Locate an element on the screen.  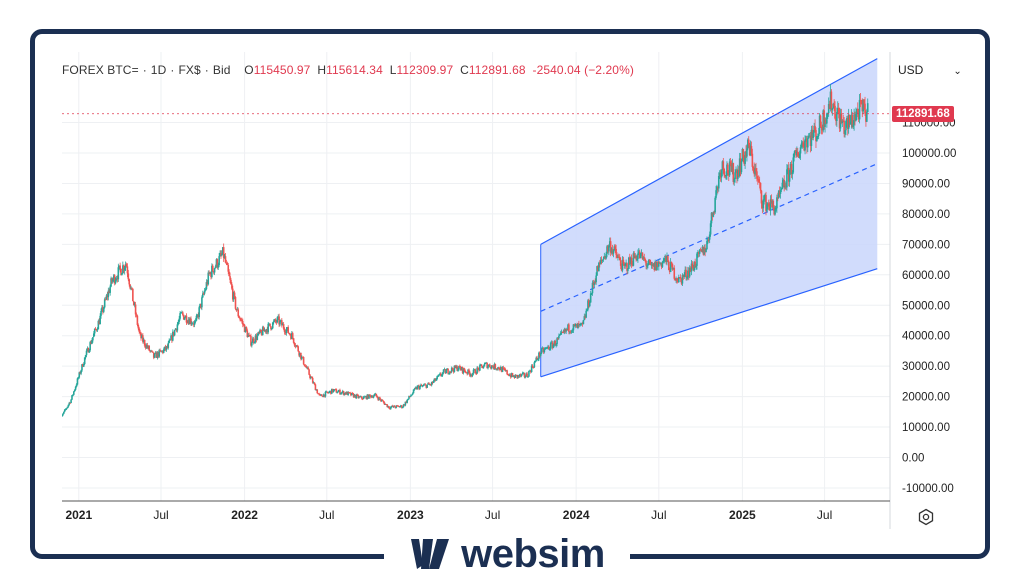
settings-icon is located at coordinates (926, 517).